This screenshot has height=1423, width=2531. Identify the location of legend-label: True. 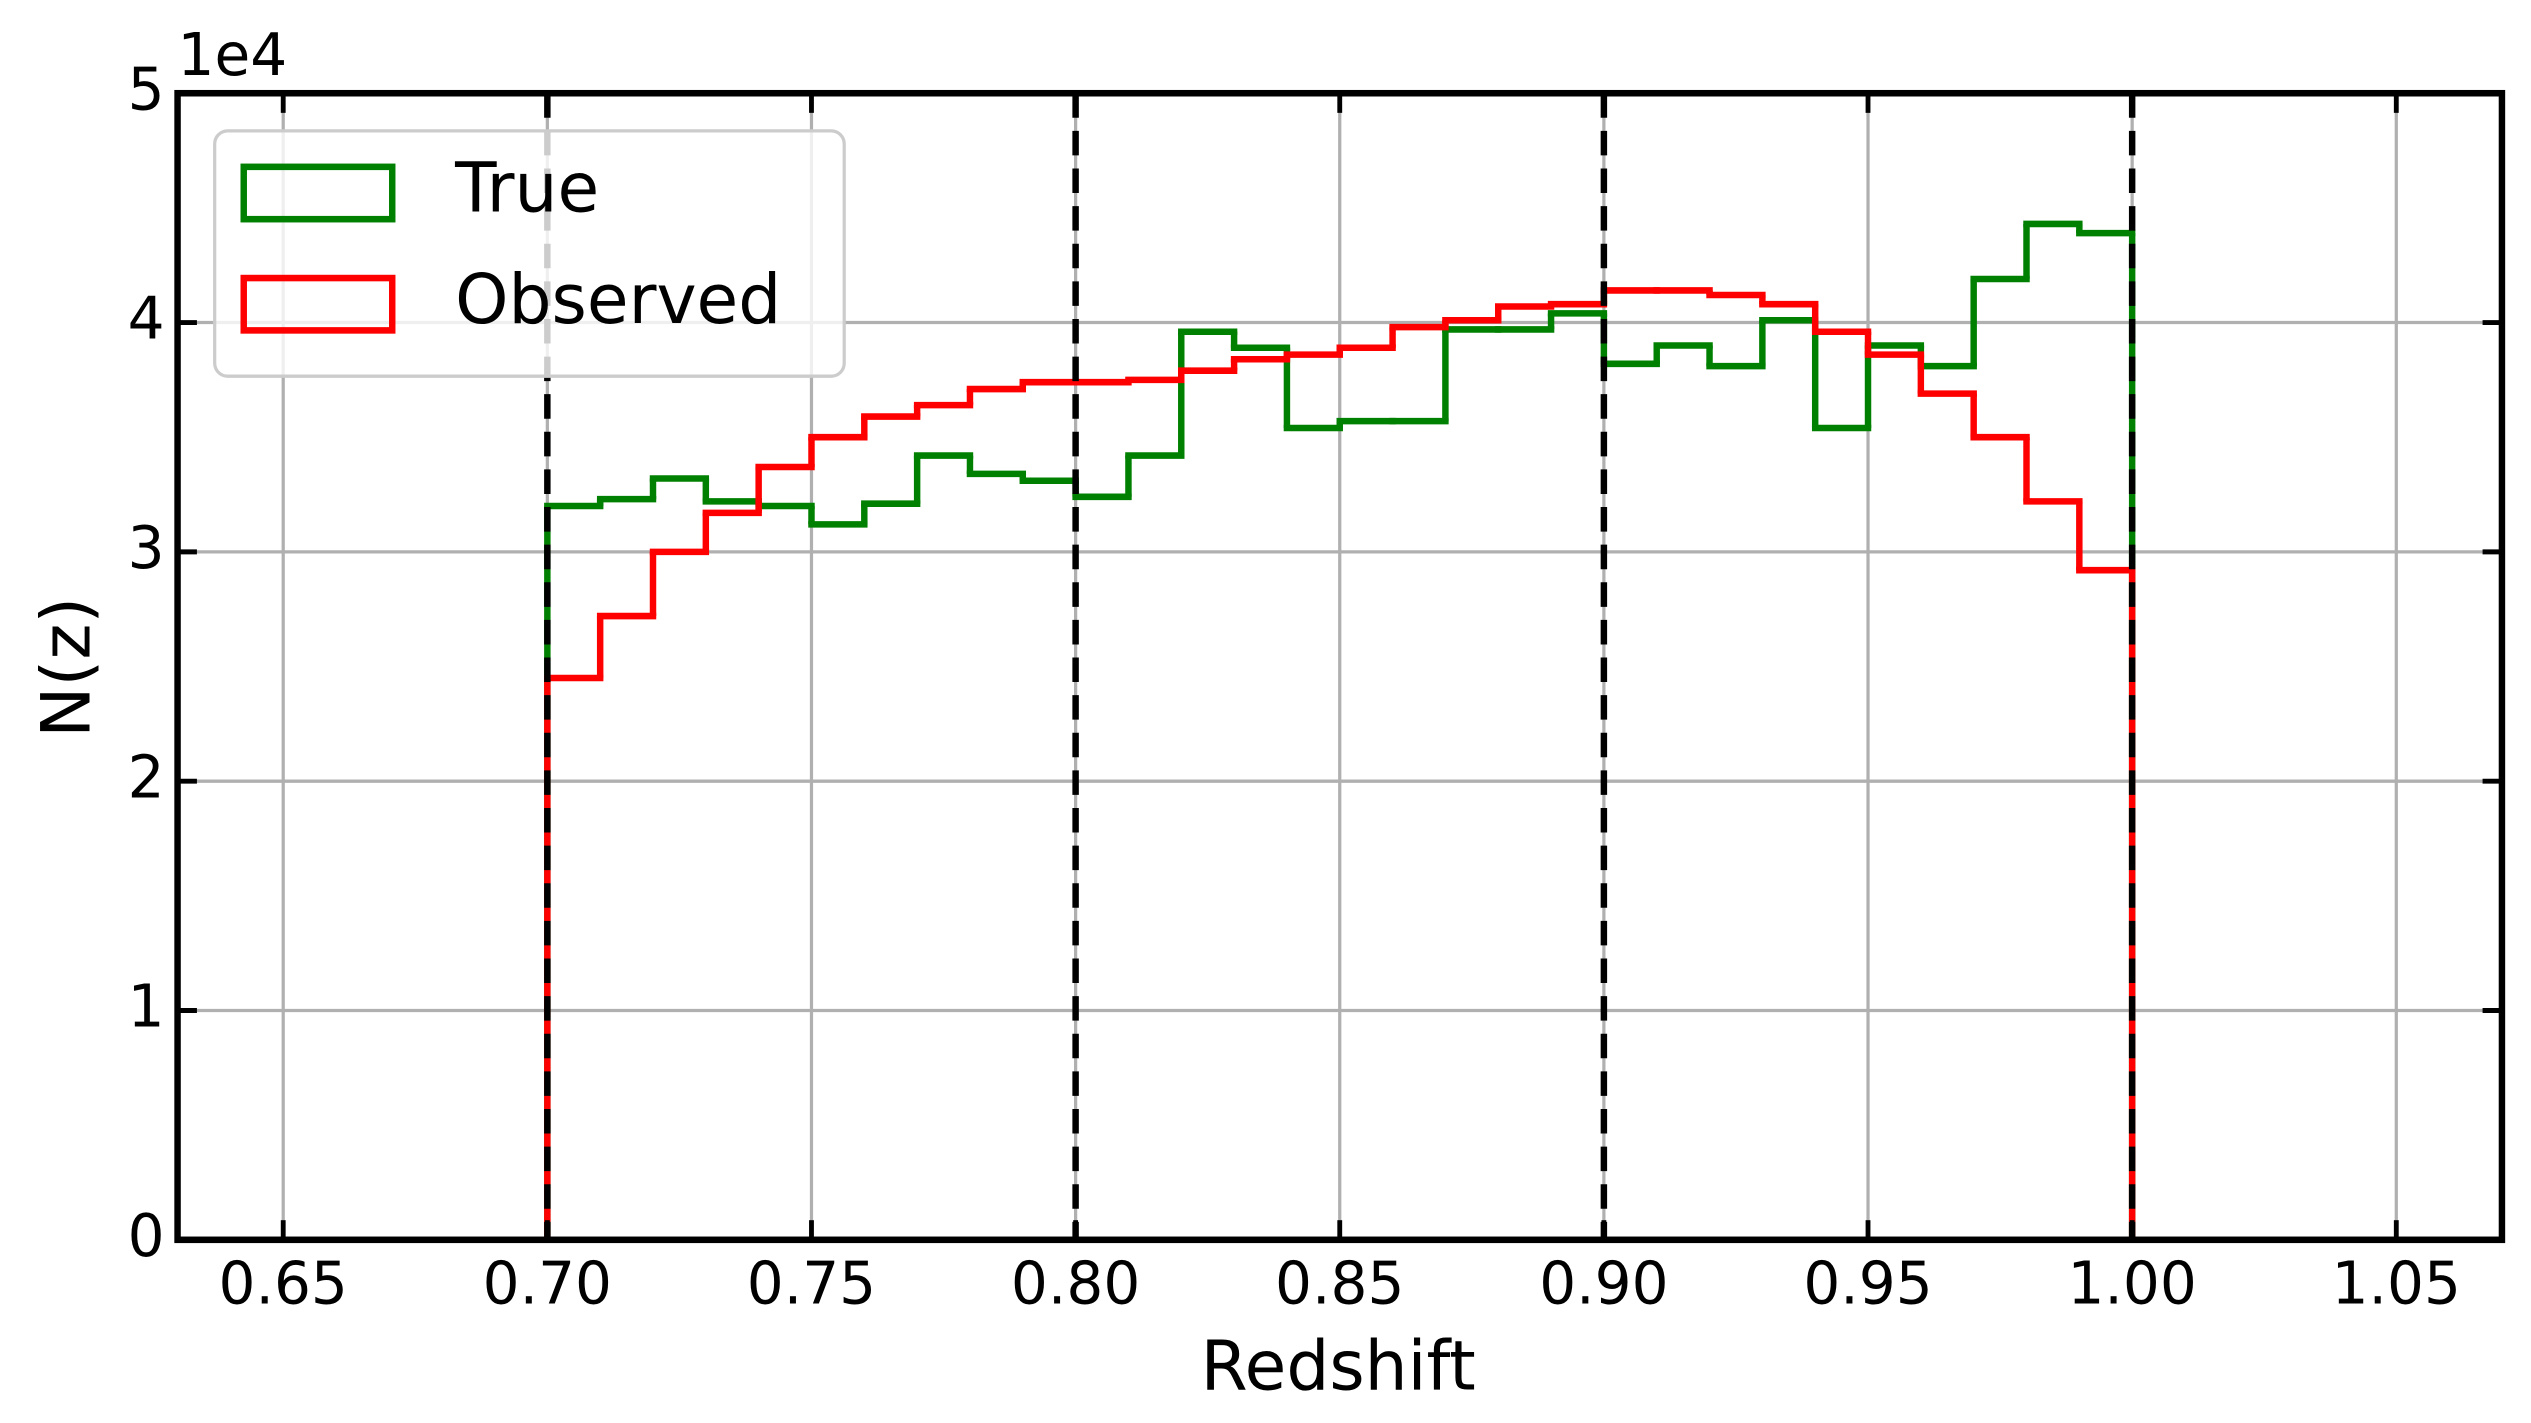
(526, 189).